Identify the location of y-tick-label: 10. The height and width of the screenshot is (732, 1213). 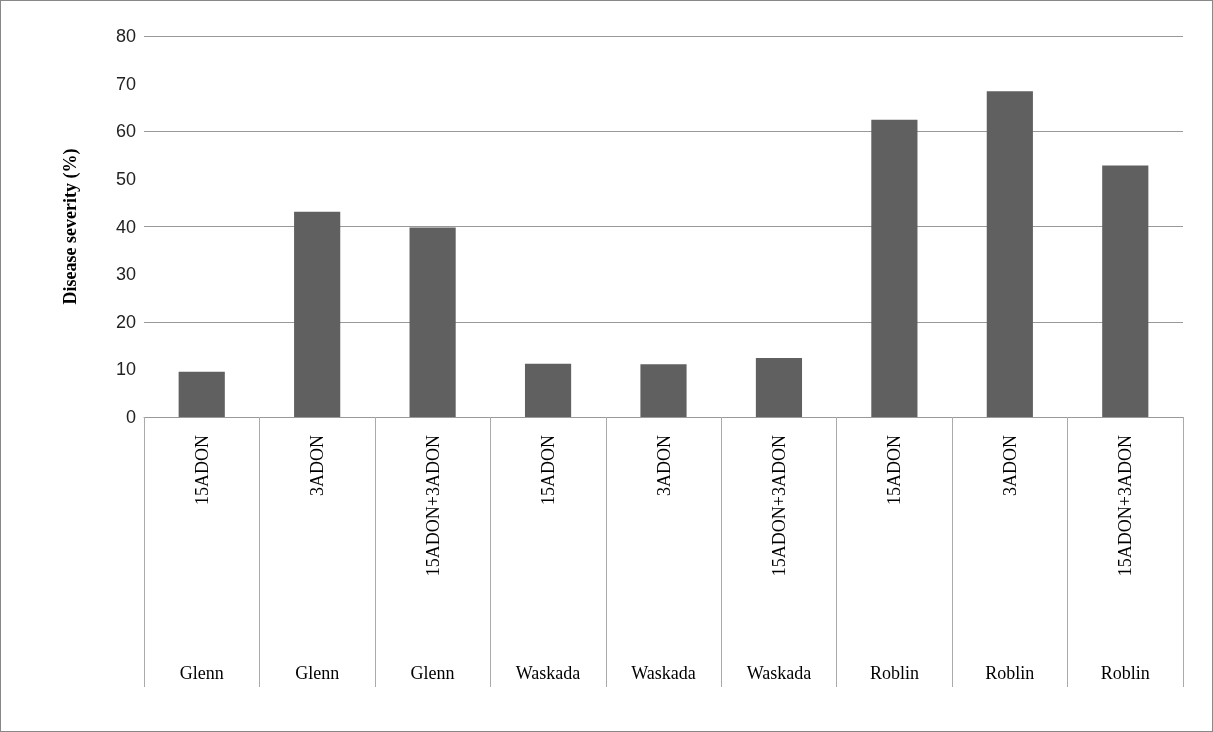
(125, 369).